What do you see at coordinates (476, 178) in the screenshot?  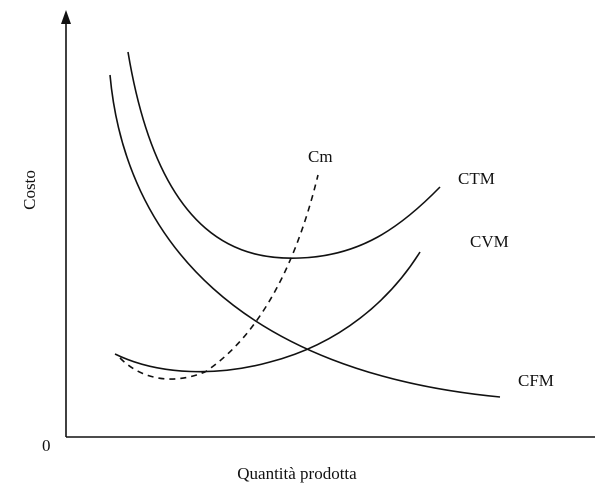 I see `curve-label: CTM` at bounding box center [476, 178].